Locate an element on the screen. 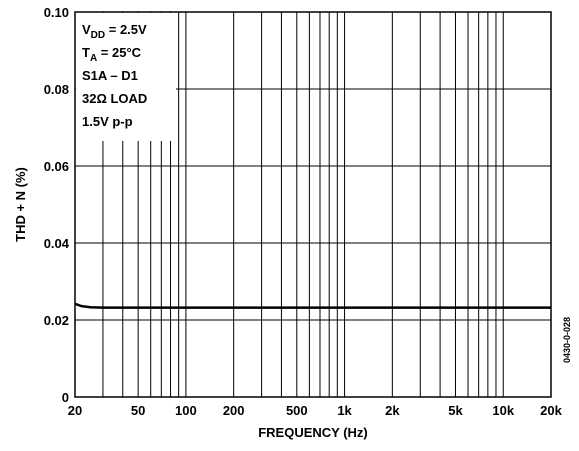 This screenshot has height=451, width=579. x-tick-label: 1k is located at coordinates (344, 410).